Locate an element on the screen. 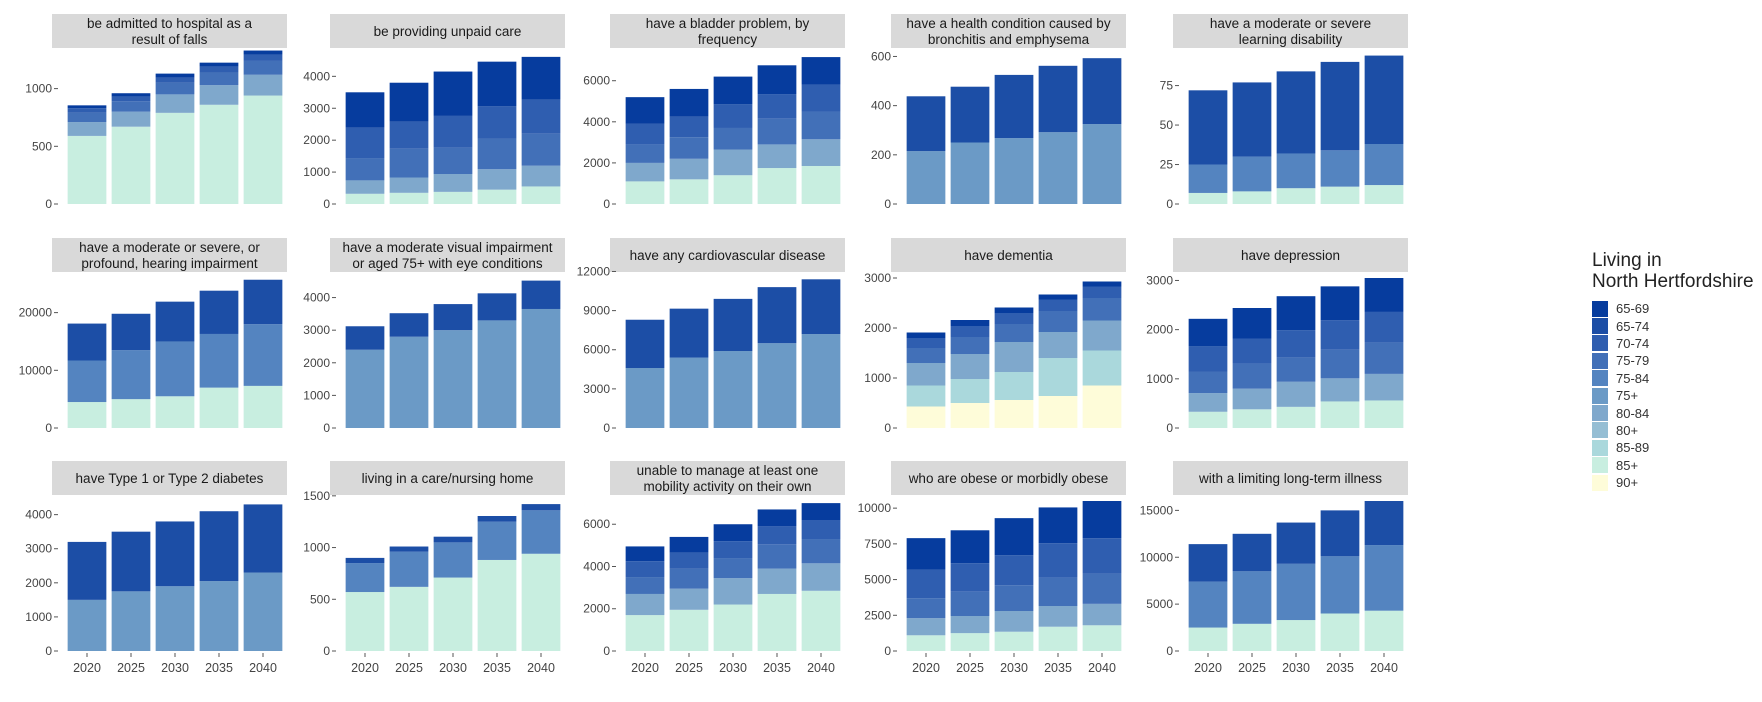 This screenshot has width=1762, height=702. facet-title: with a limiting long-term illness is located at coordinates (1290, 478).